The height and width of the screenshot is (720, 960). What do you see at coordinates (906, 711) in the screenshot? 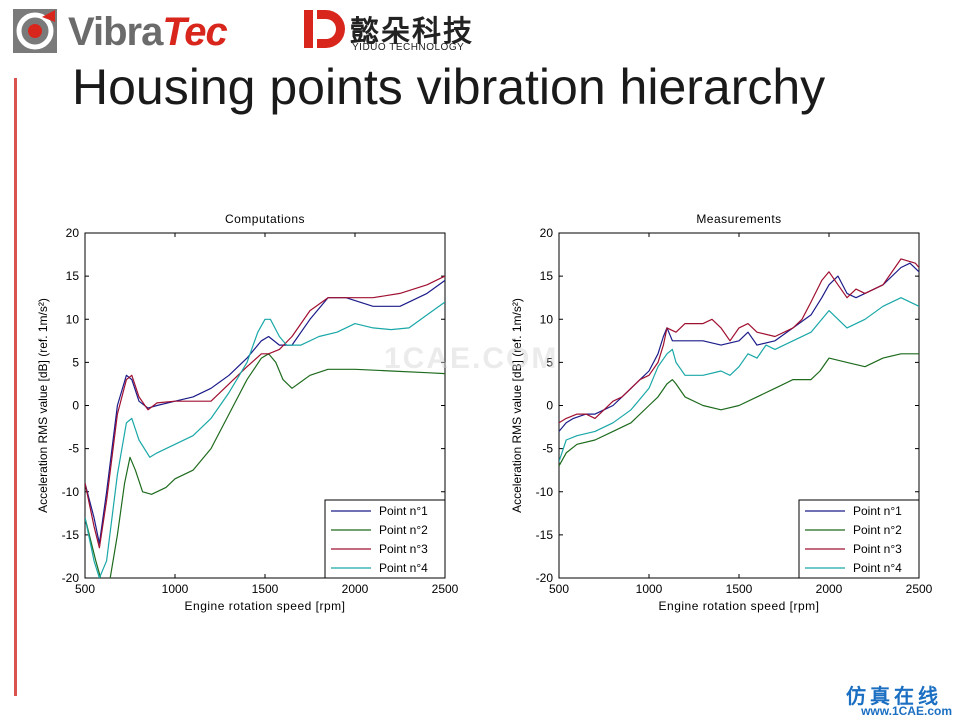
I see `footer-url: www.1CAE.com` at bounding box center [906, 711].